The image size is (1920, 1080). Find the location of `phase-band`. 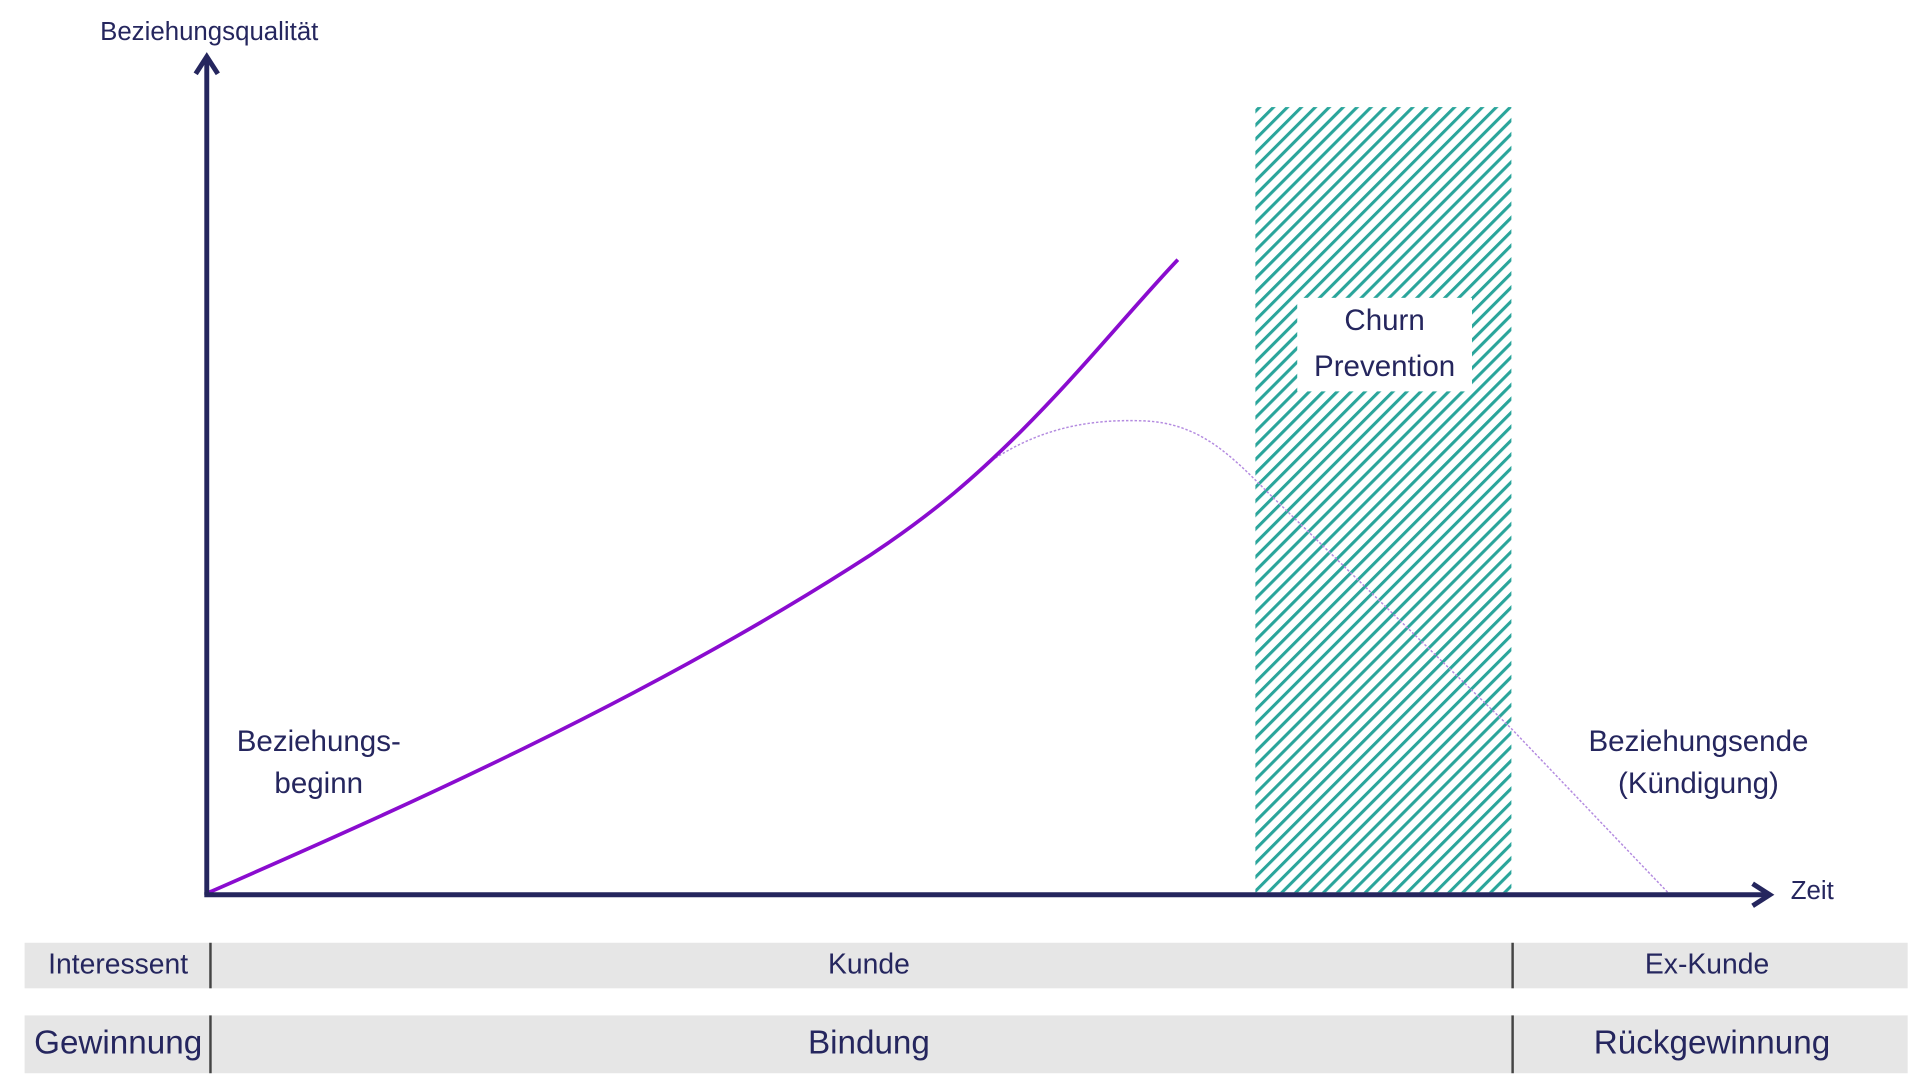

phase-band is located at coordinates (966, 1044).